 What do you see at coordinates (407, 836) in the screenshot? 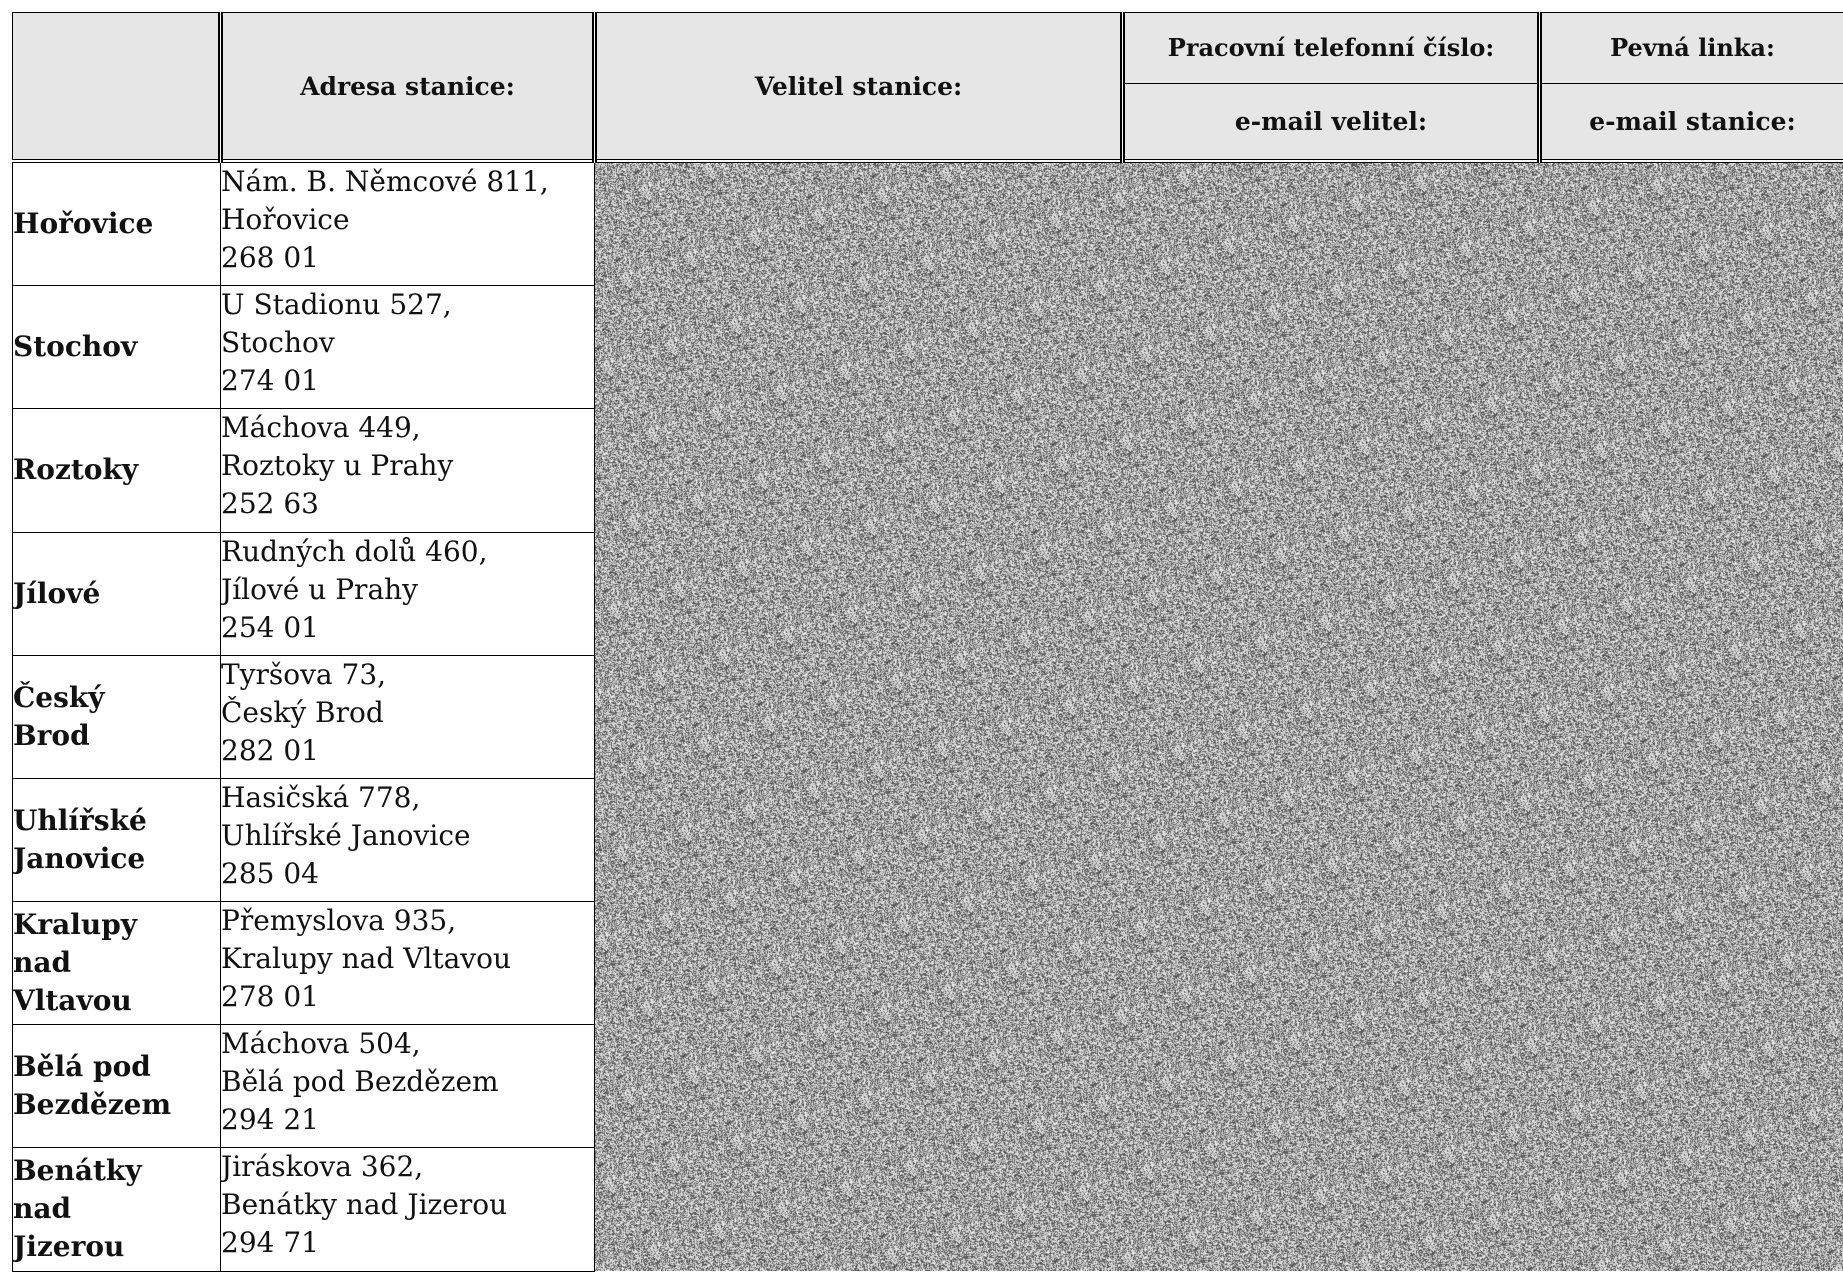
I see `address-town: Uhlířské Janovice` at bounding box center [407, 836].